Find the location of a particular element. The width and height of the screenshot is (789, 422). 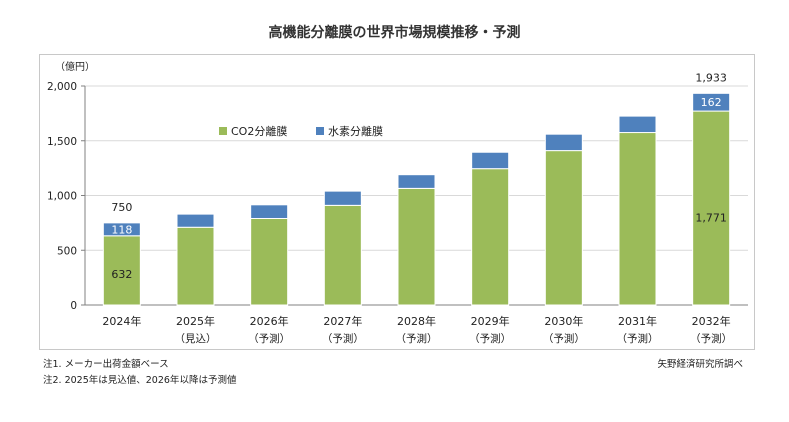

y-tick-label: 1,500 is located at coordinates (62, 142).